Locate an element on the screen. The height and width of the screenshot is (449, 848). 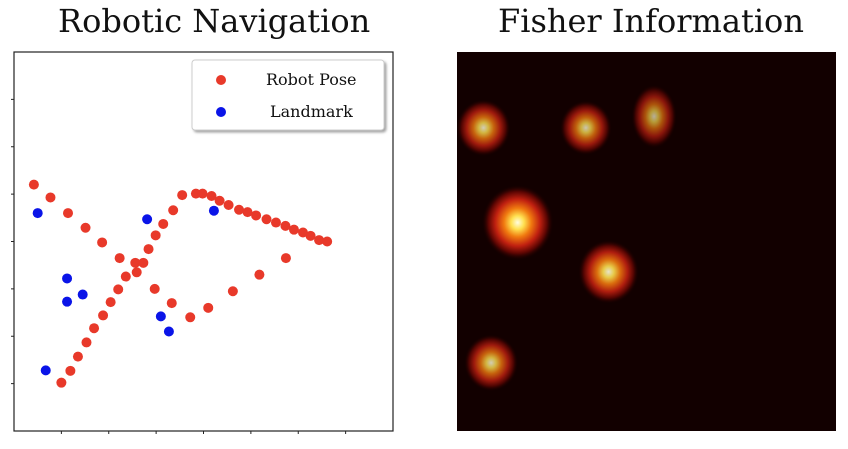
legend-marker-landmark is located at coordinates (221, 112).